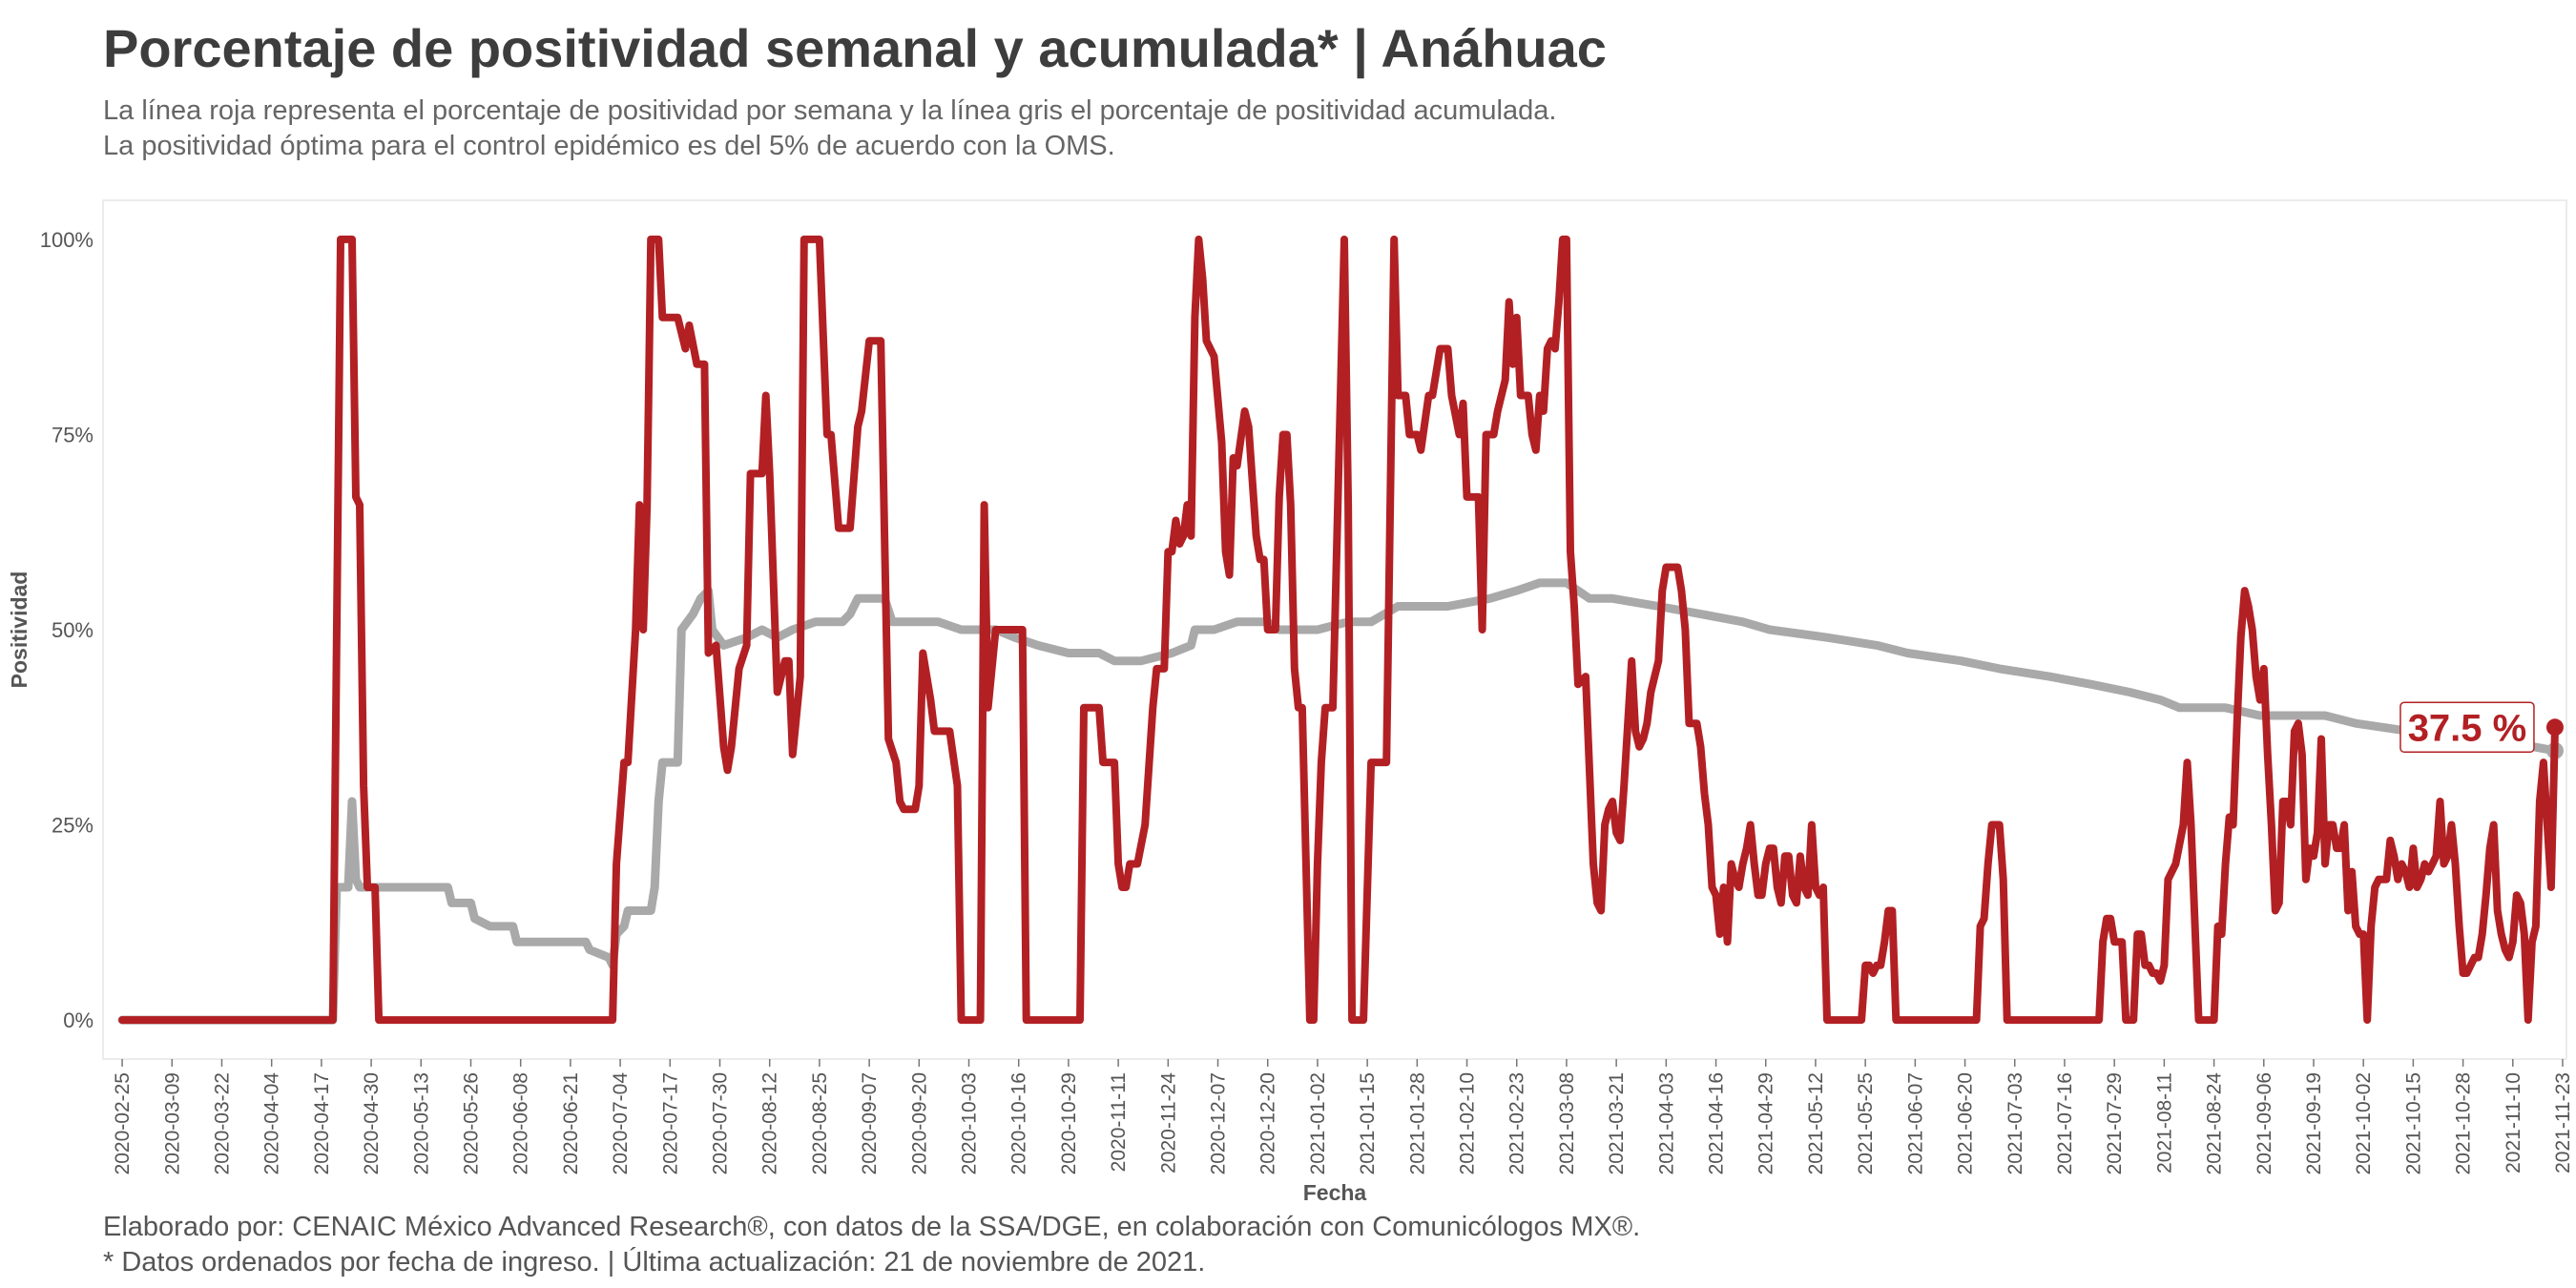 Image resolution: width=2576 pixels, height=1288 pixels. What do you see at coordinates (919, 1123) in the screenshot?
I see `x-tick-label: 2020-09-20` at bounding box center [919, 1123].